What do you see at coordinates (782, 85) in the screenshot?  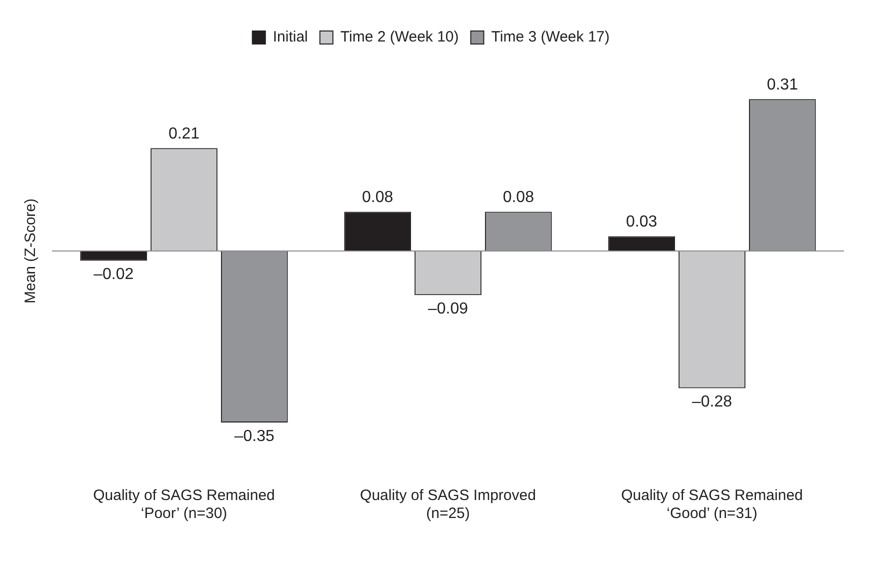 I see `data-label: 0.31` at bounding box center [782, 85].